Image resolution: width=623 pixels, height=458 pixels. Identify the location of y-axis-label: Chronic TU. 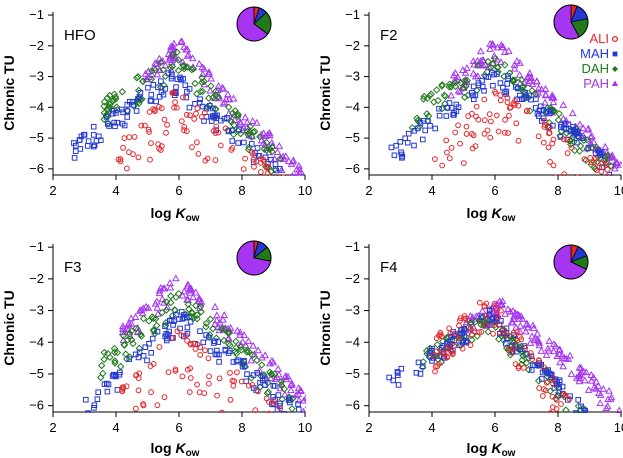
(325, 92).